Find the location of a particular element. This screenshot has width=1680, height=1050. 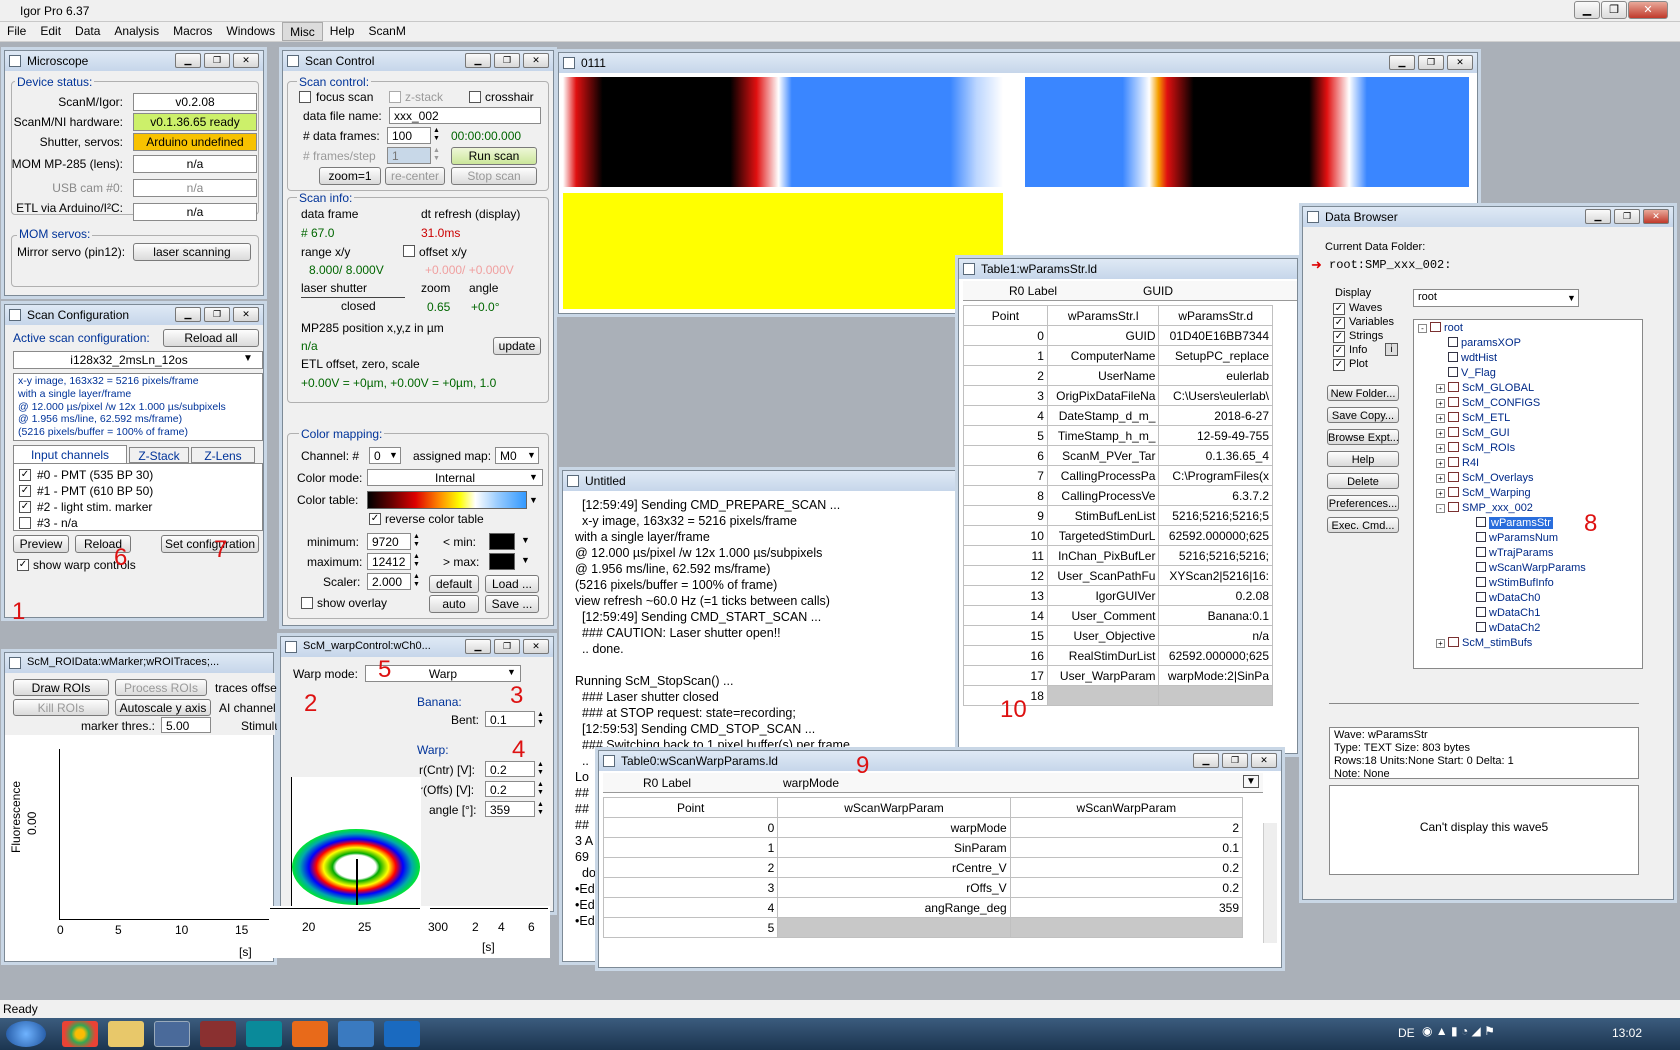

show-overlay-checkbox is located at coordinates (307, 603).